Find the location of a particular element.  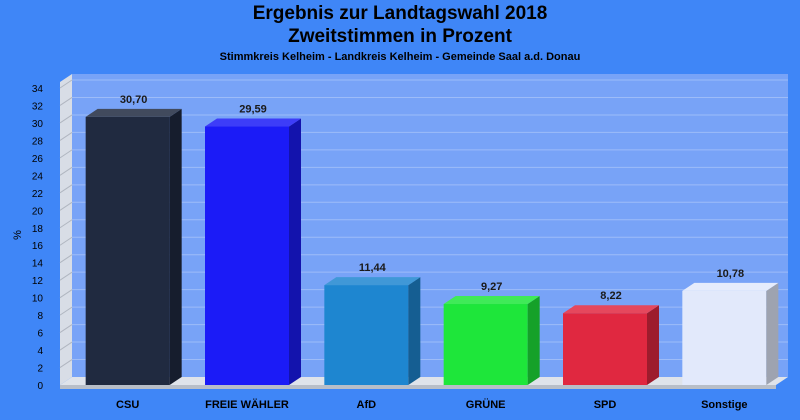

y-tick-label: 24 is located at coordinates (38, 176).